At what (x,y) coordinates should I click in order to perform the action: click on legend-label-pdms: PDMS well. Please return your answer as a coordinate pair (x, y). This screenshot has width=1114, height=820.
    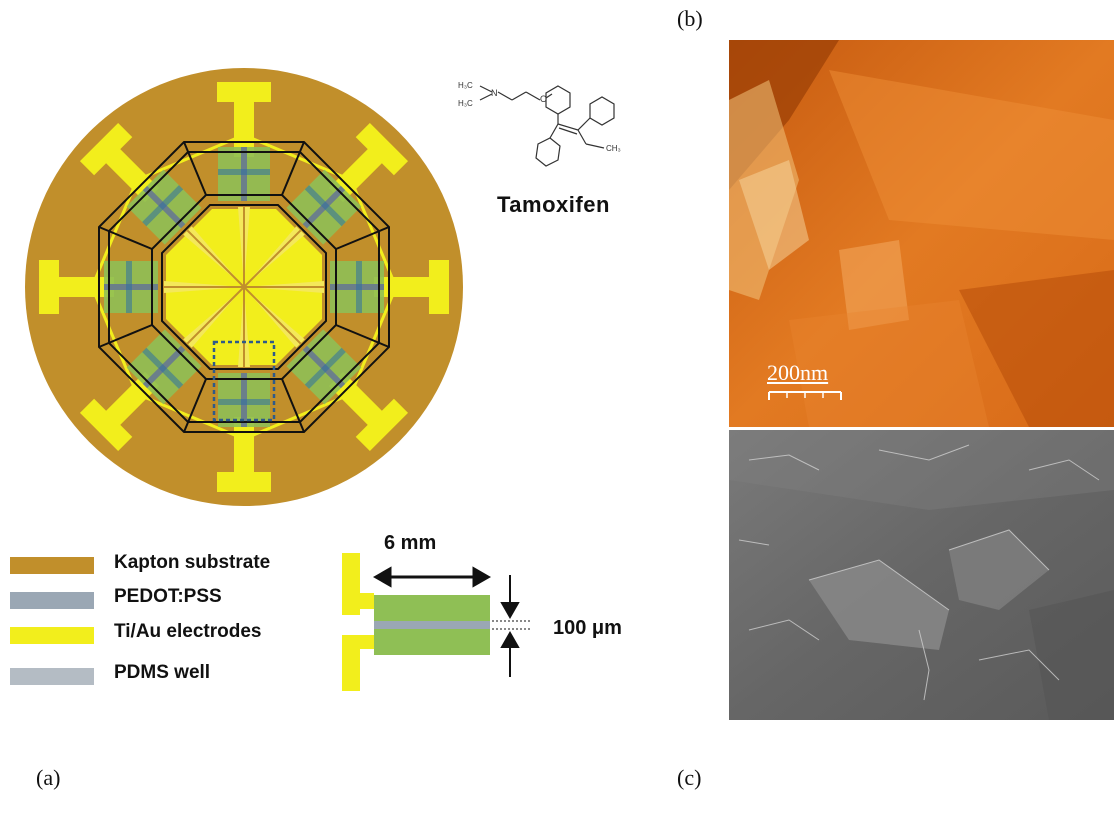
    Looking at the image, I should click on (162, 672).